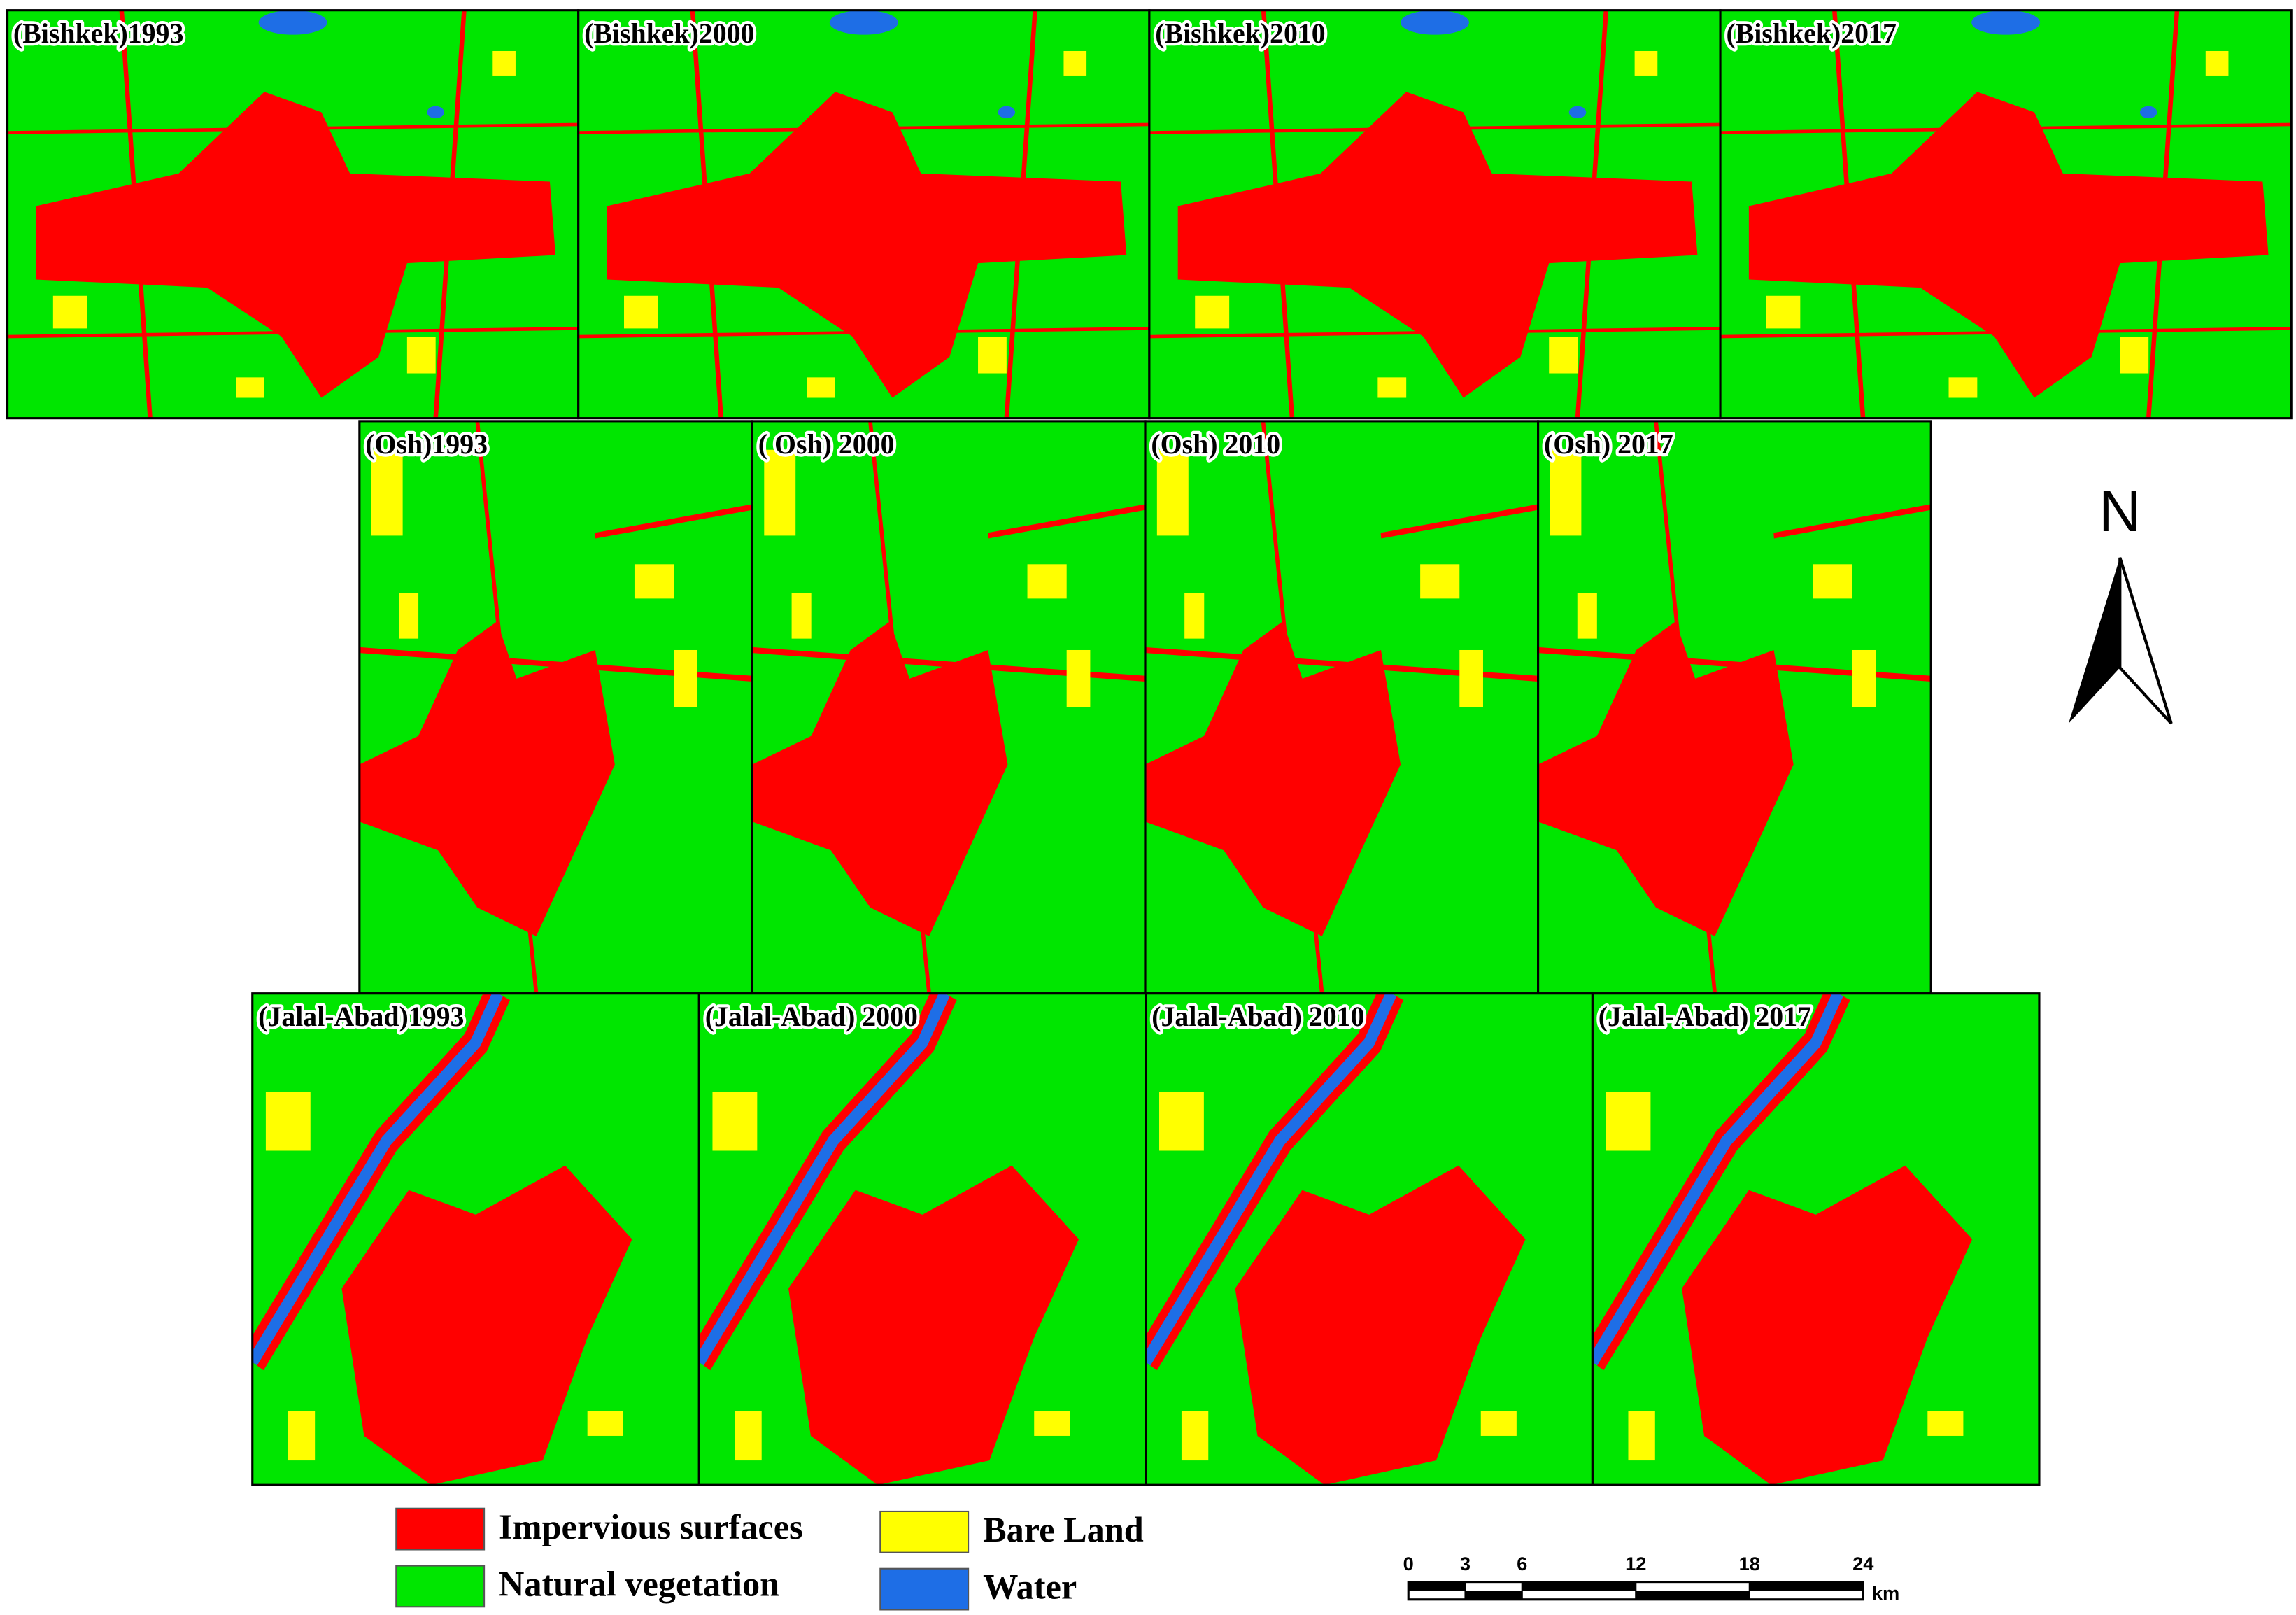 The height and width of the screenshot is (1615, 2296). I want to click on legend-label: Natural vegetation, so click(639, 1584).